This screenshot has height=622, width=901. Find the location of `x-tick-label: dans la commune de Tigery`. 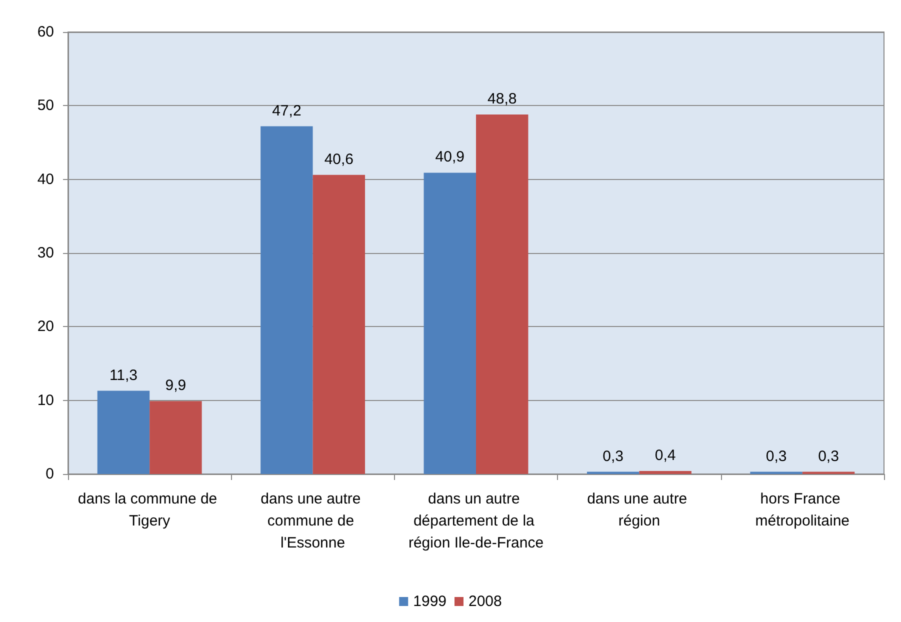

x-tick-label: dans la commune de Tigery is located at coordinates (150, 510).